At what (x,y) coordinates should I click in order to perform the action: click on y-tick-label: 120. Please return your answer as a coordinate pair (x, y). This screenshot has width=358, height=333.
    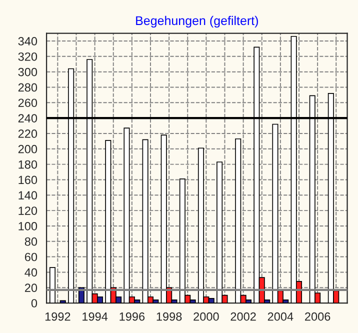
    Looking at the image, I should click on (28, 210).